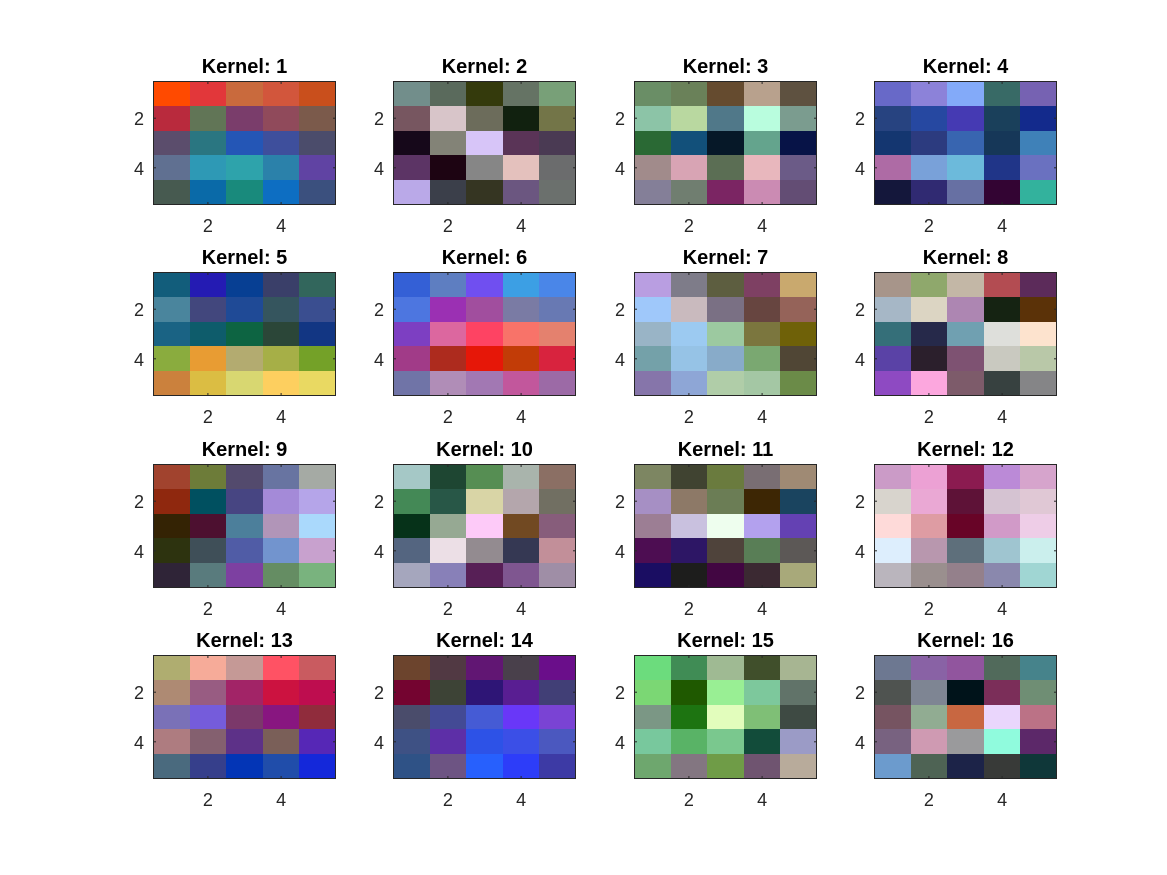  What do you see at coordinates (235, 146) in the screenshot?
I see `kernel-panel: Kernel: 1 2 4 2 4` at bounding box center [235, 146].